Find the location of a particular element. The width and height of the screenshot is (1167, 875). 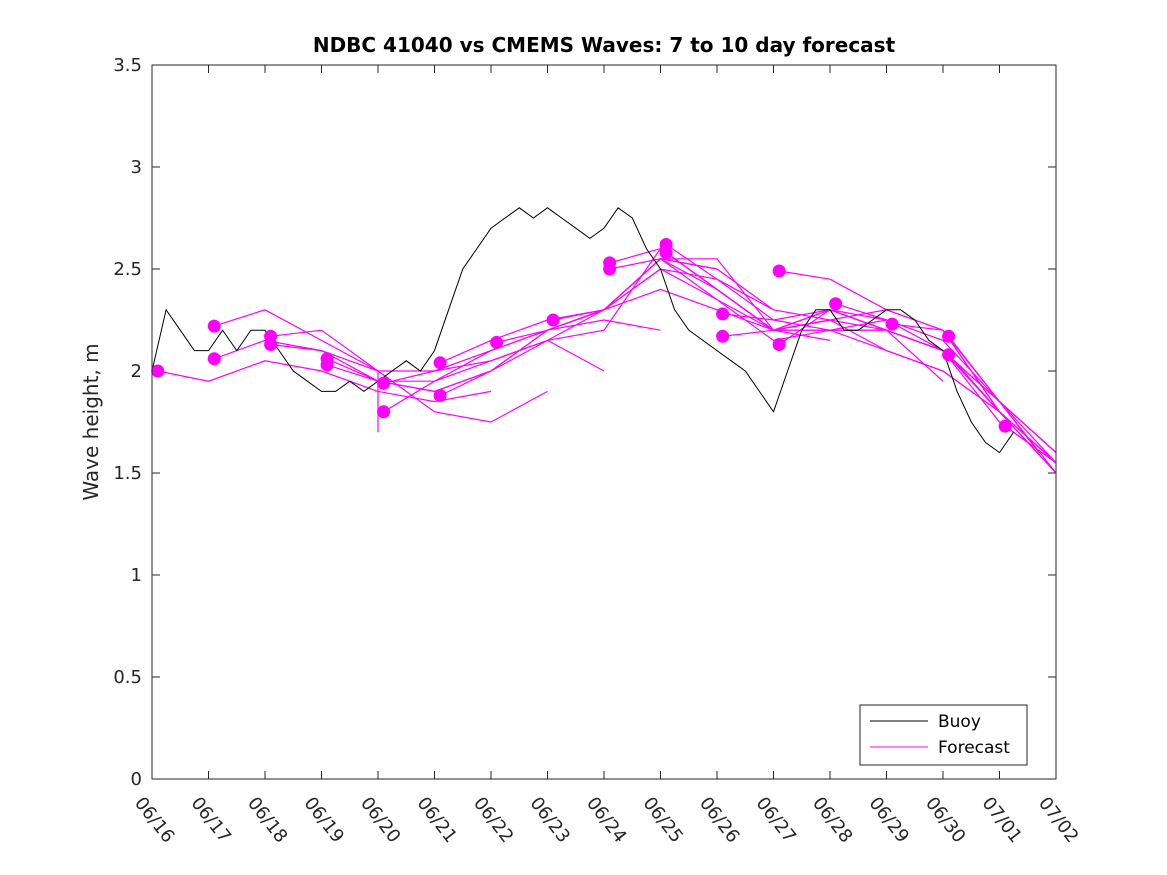

x-tick-label: 06/29 is located at coordinates (889, 820).